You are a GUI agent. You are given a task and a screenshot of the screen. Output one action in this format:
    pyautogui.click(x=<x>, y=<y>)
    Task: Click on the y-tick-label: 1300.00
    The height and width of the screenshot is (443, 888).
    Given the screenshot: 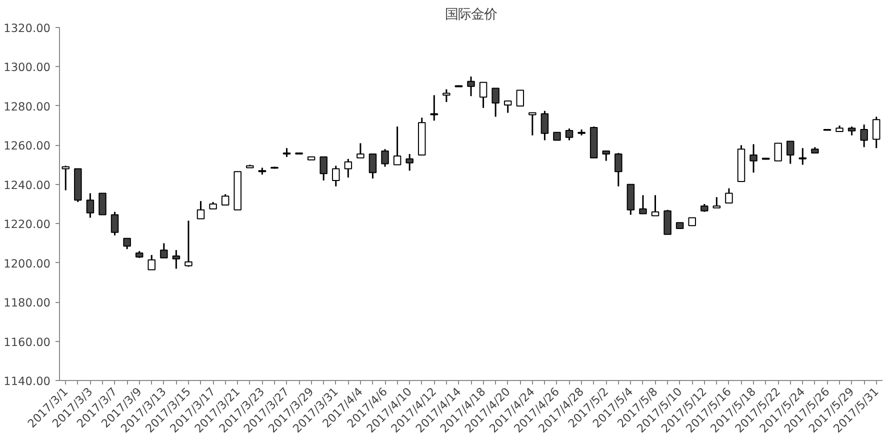 What is the action you would take?
    pyautogui.click(x=27, y=67)
    